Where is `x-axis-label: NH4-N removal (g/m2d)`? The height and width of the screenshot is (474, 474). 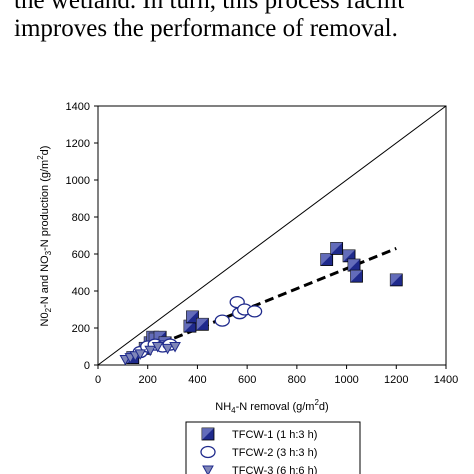 x-axis-label: NH4-N removal (g/m2d) is located at coordinates (271, 406).